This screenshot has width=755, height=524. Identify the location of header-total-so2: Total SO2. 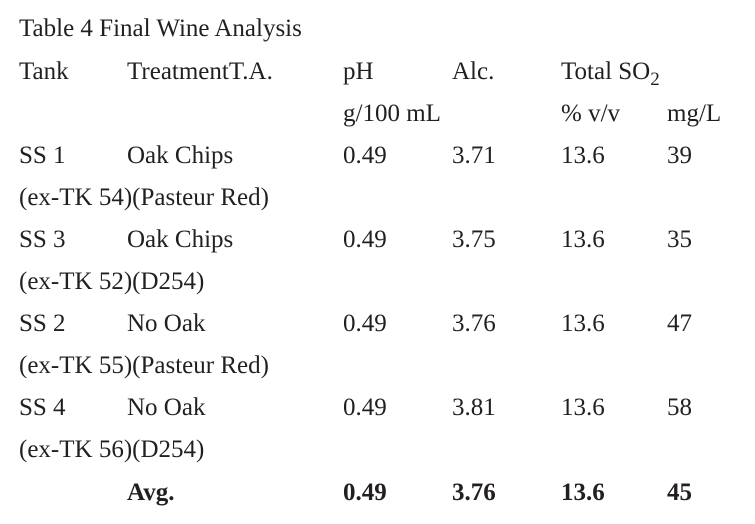
(610, 73).